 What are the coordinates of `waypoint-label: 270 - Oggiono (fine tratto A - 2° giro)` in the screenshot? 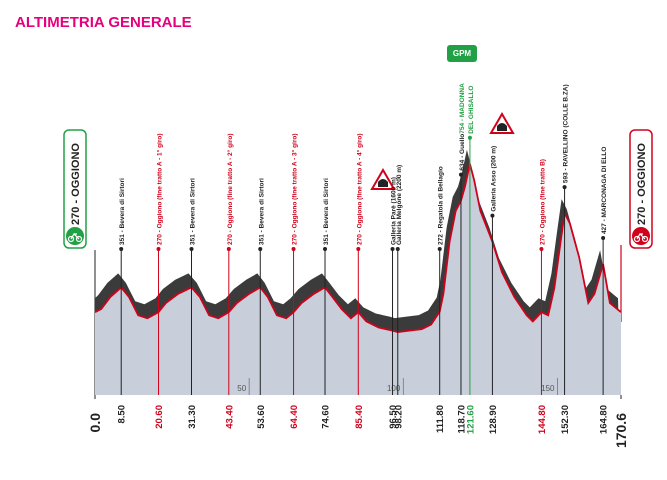 It's located at (230, 189).